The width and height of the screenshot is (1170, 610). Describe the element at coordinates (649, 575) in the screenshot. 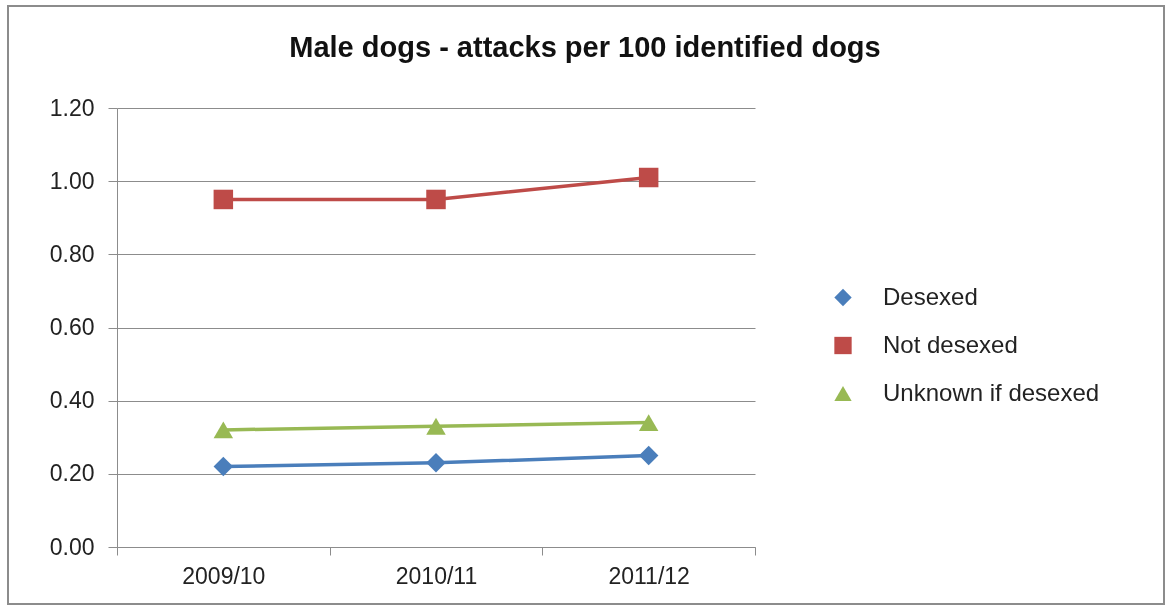

I see `x-tick-label: 2011/12` at that location.